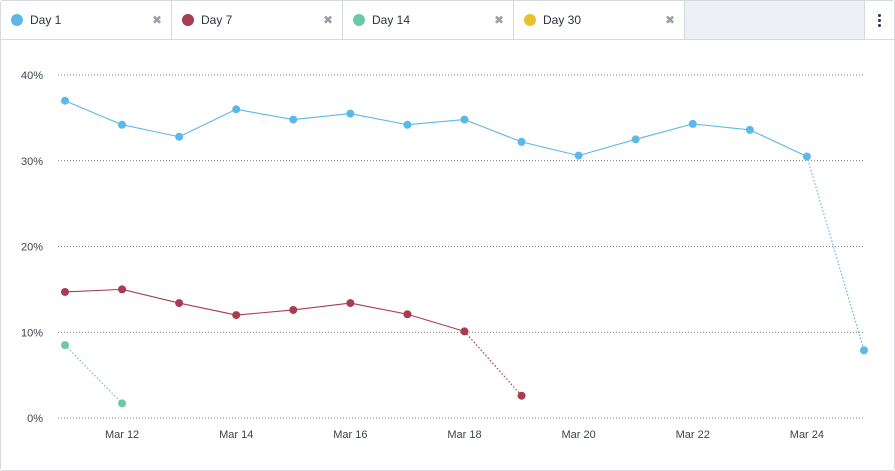 This screenshot has height=471, width=895. I want to click on x-tick-label: Mar 22, so click(693, 435).